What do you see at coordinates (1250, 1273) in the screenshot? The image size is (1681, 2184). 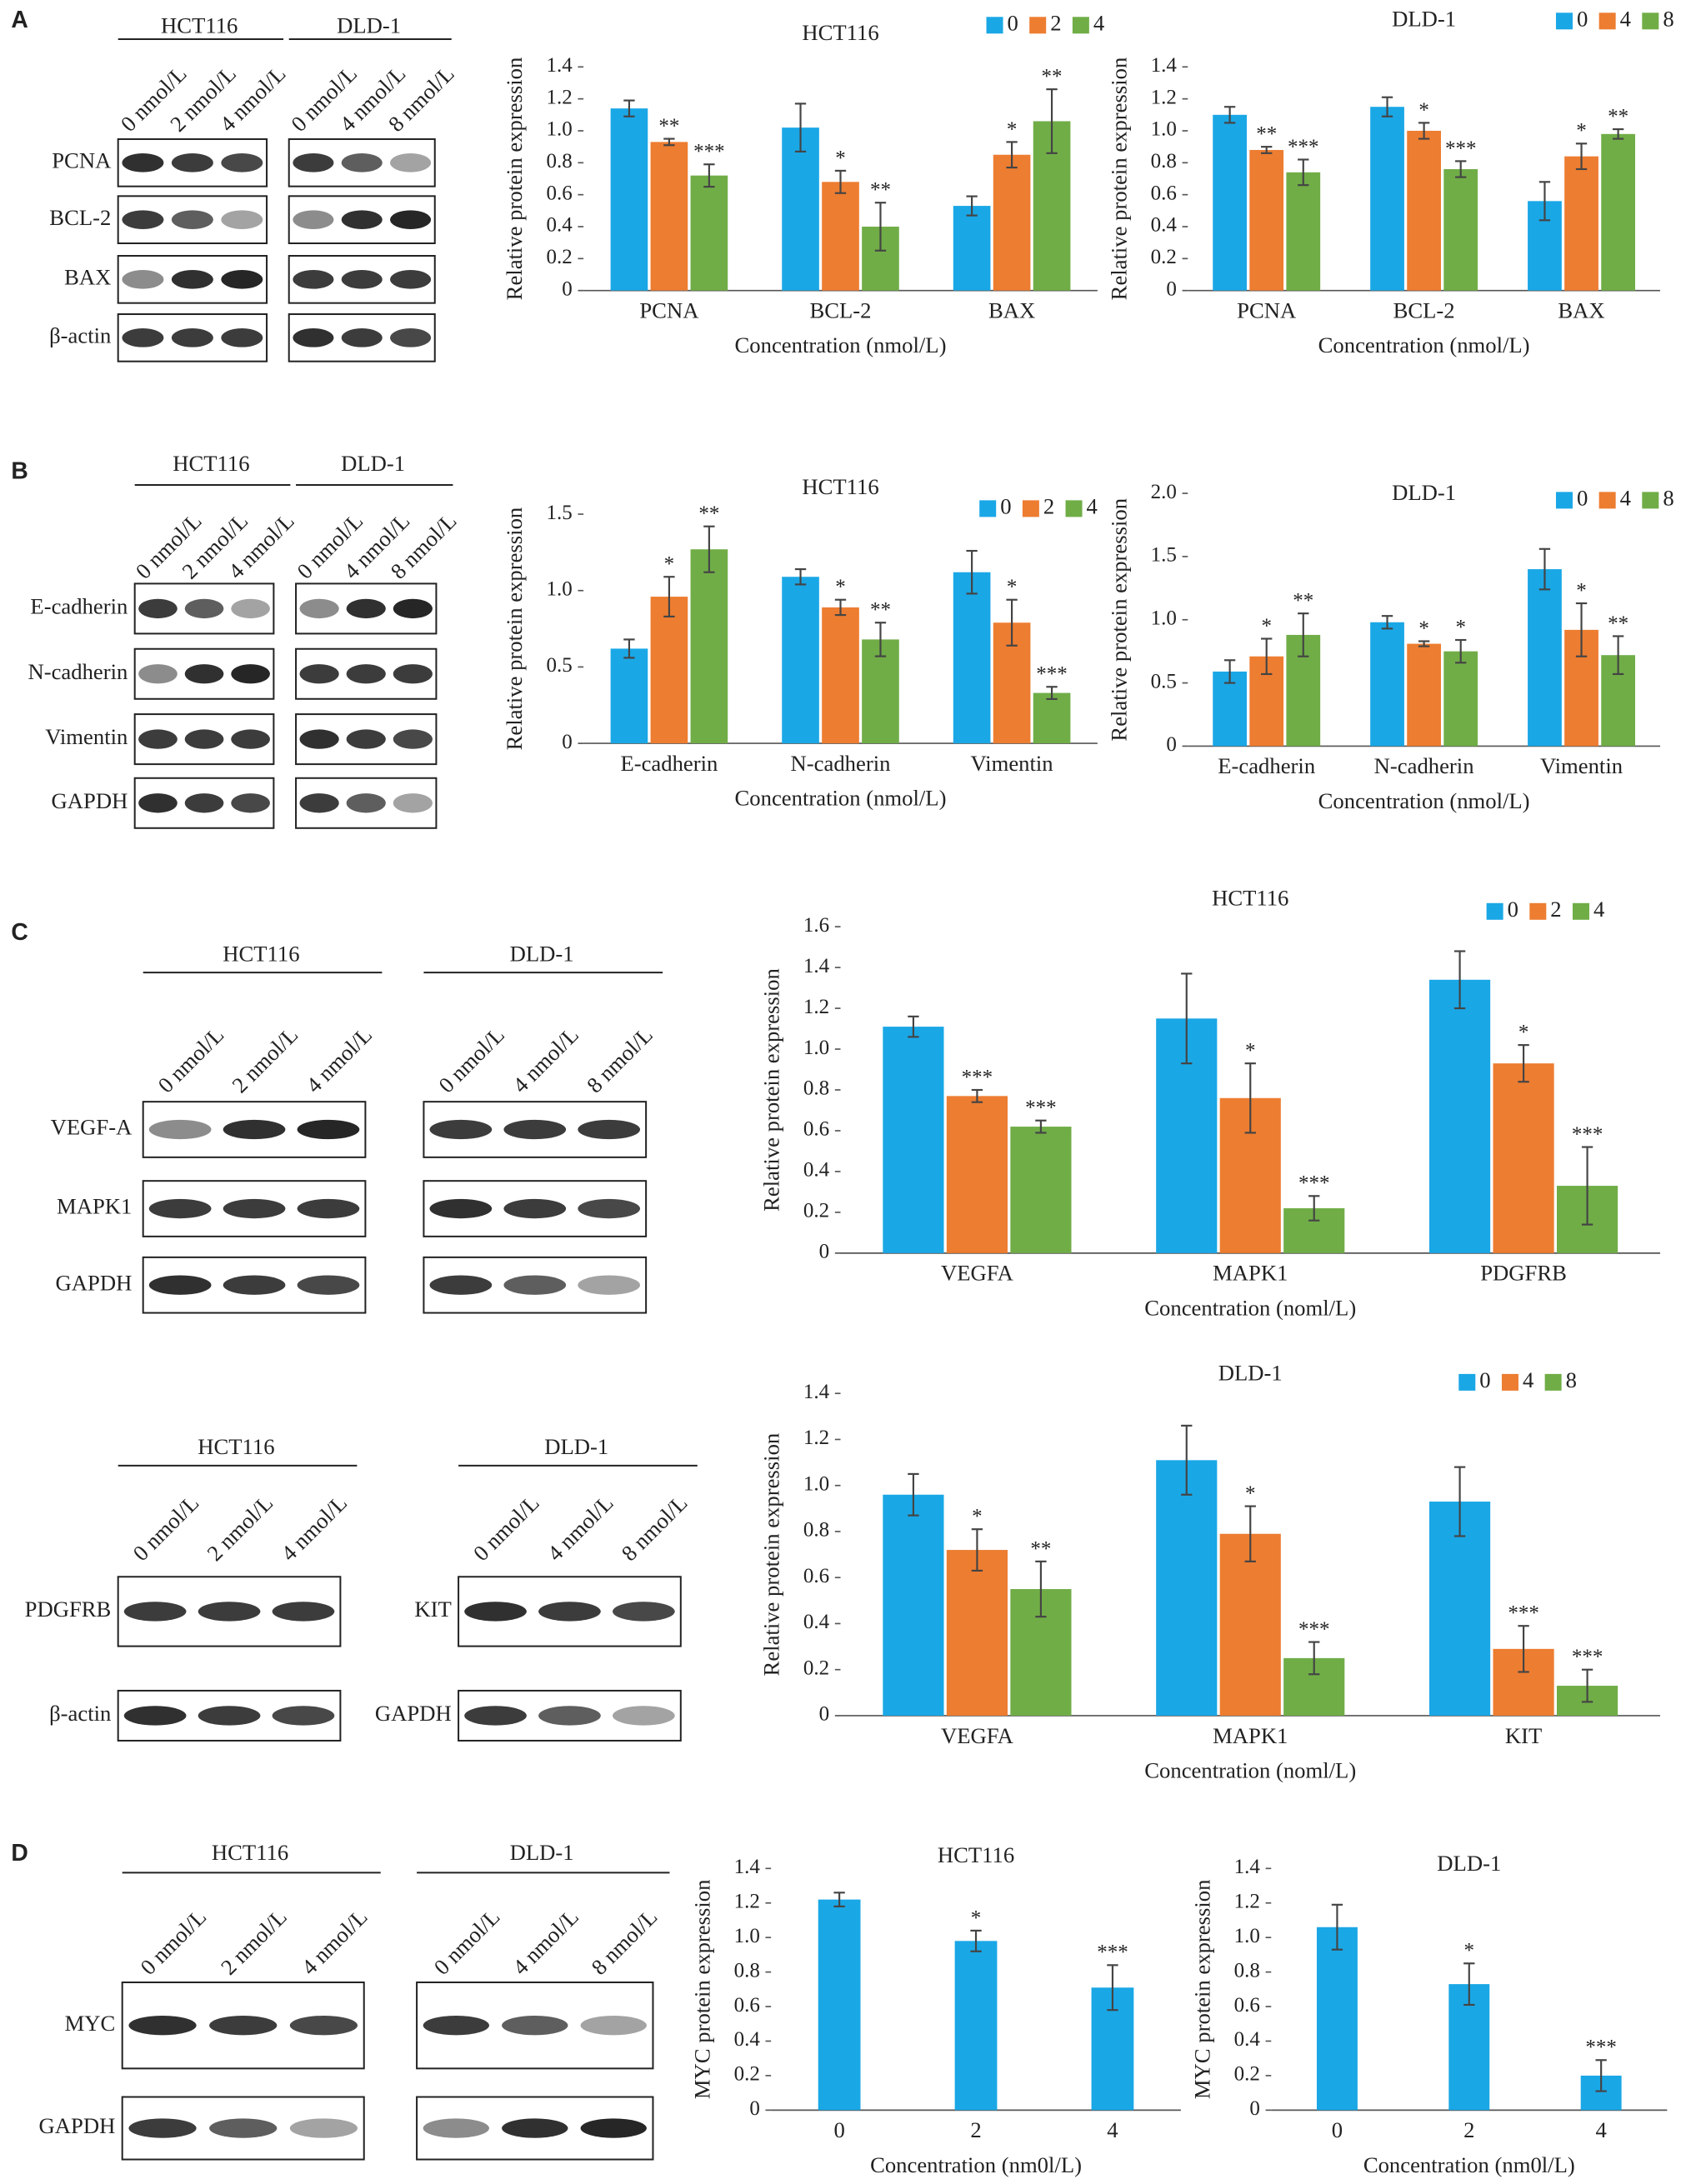 I see `x-tick-label: MAPK1` at bounding box center [1250, 1273].